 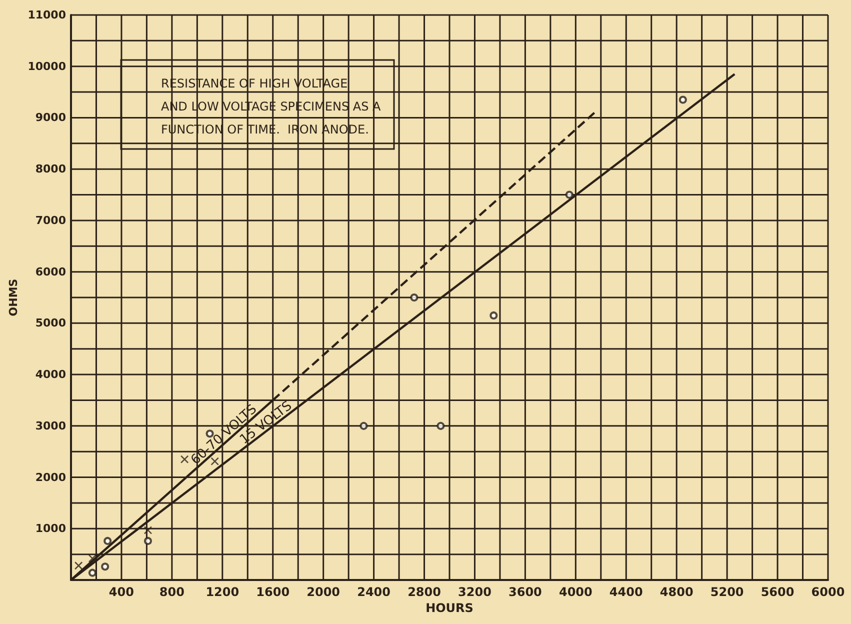 I want to click on y-tick-label: 5000, so click(x=50, y=323).